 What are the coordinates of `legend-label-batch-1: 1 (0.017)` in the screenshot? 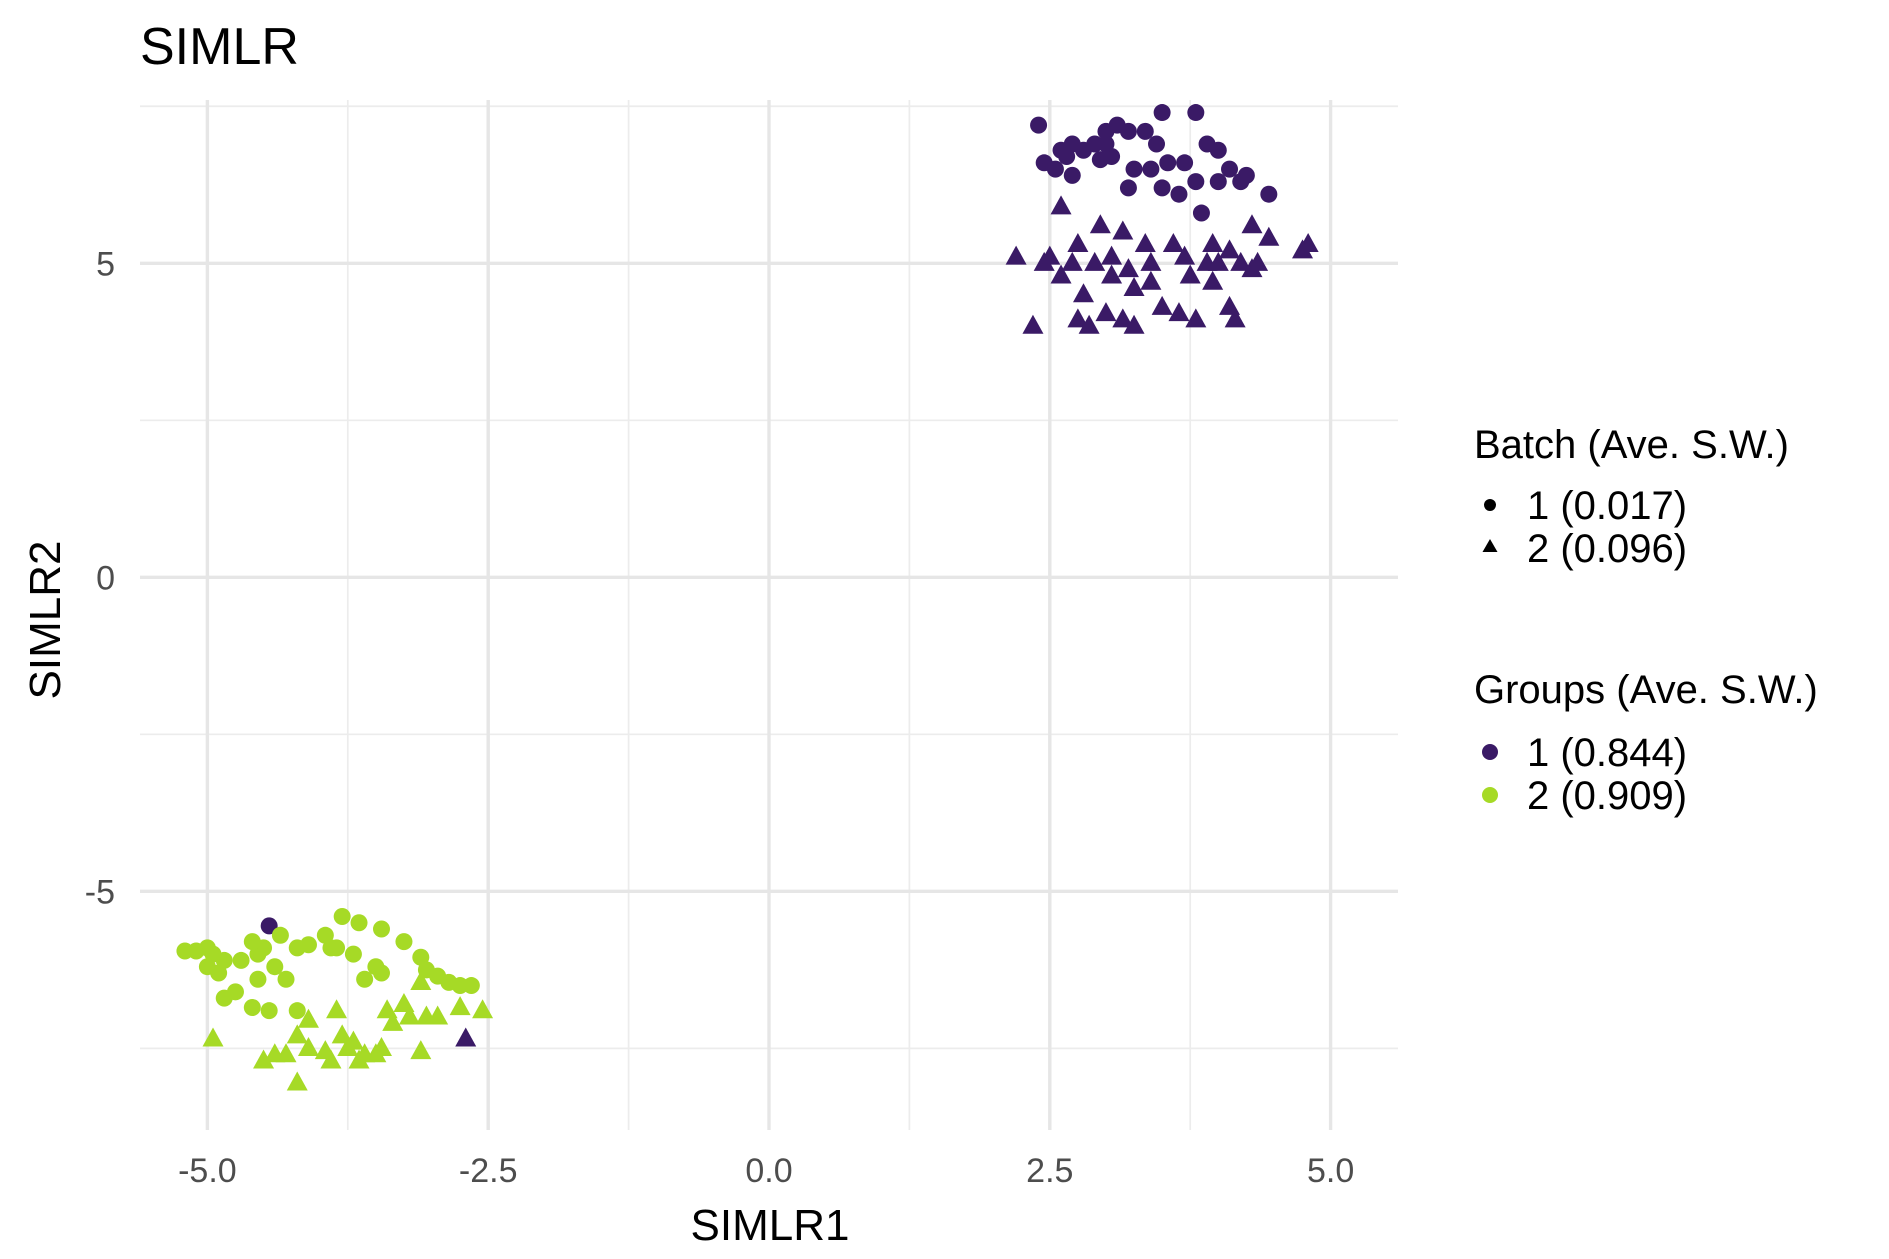 It's located at (1607, 506).